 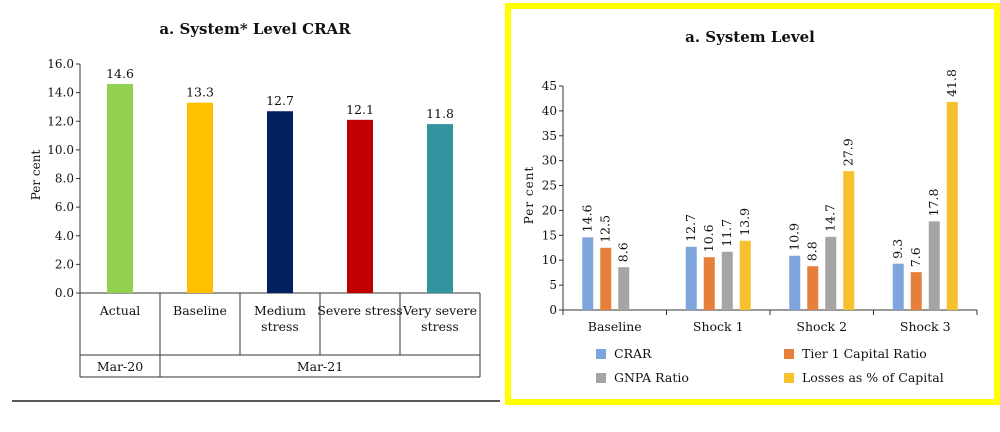 What do you see at coordinates (60, 93) in the screenshot?
I see `chart-1-ytick-label: 14.0` at bounding box center [60, 93].